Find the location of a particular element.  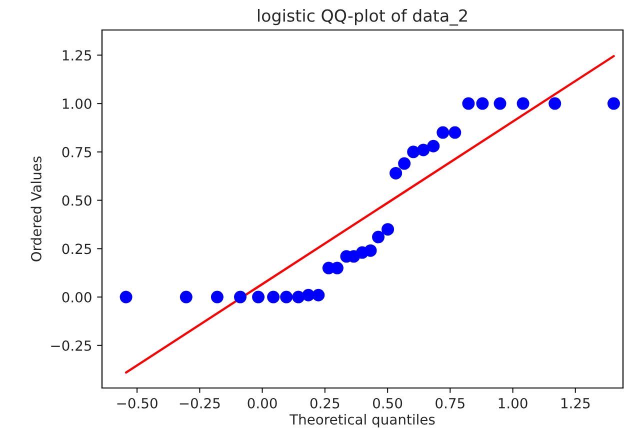

x-tick-label: 0.50 is located at coordinates (387, 403).